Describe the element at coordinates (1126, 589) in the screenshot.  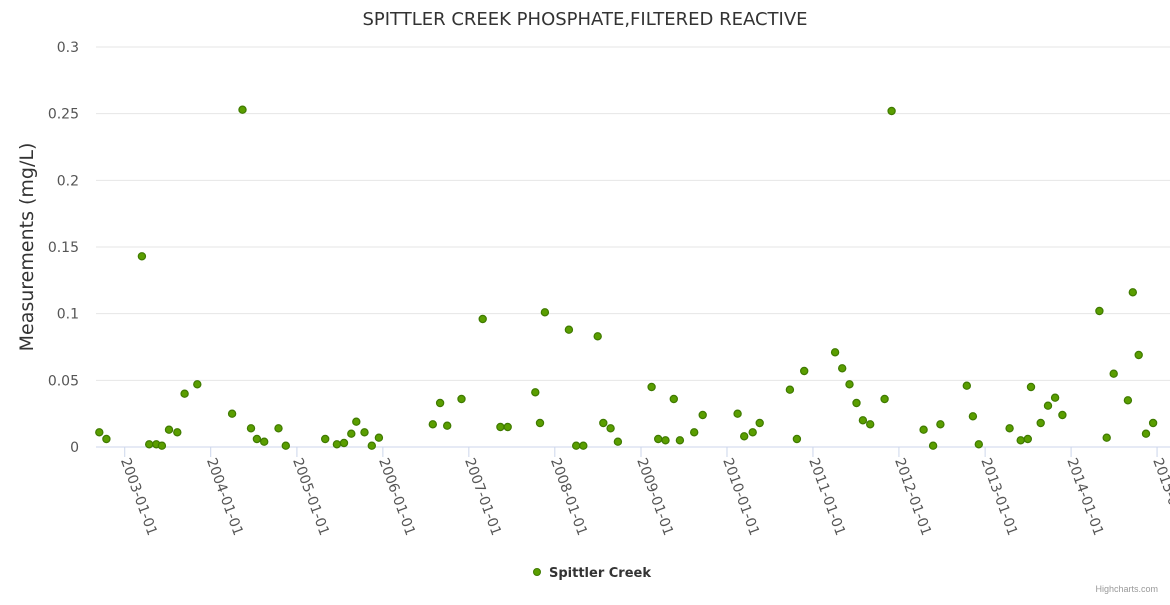
I see `credits-link: Highcharts.com` at that location.